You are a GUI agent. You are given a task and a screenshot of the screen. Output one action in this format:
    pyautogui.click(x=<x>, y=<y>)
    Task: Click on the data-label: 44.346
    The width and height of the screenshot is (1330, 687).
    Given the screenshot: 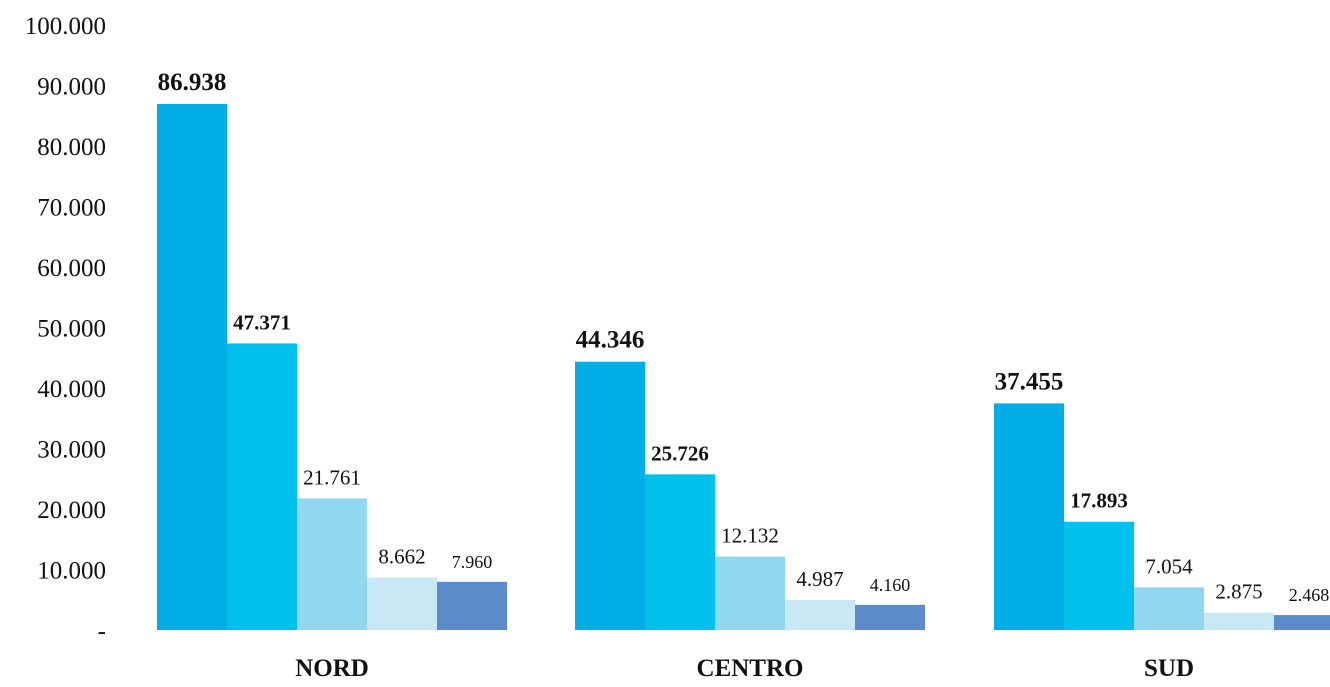 What is the action you would take?
    pyautogui.click(x=610, y=340)
    